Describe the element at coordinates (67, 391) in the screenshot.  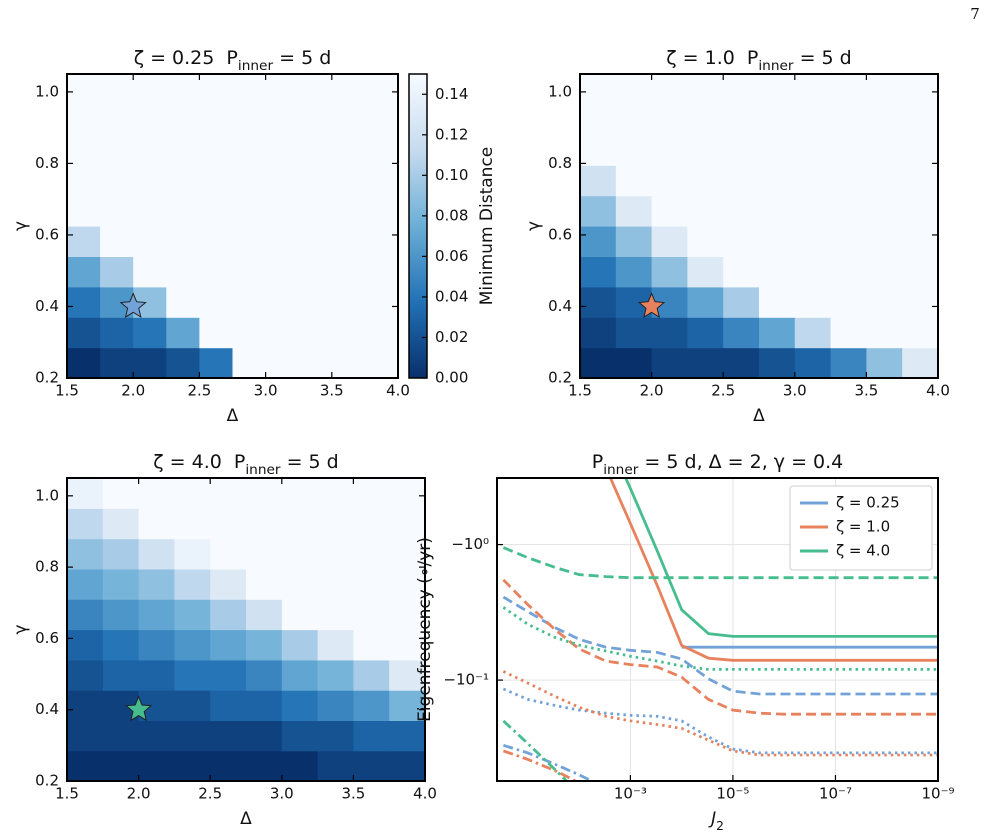
I see `x-tick-label: 1.5` at that location.